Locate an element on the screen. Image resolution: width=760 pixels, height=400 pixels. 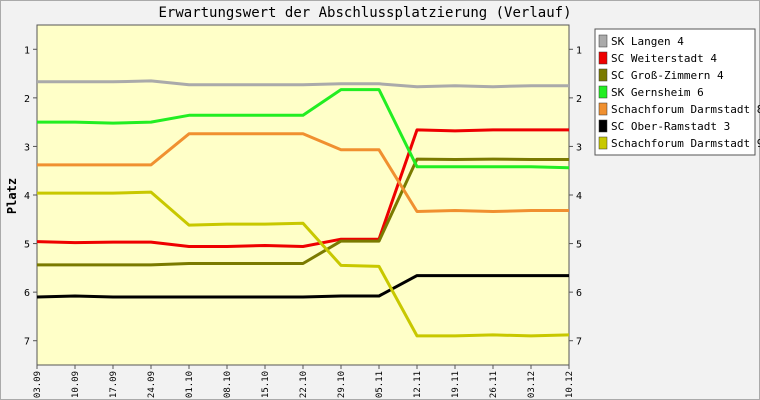
y-axis-left: 1 2 3 4 5 6 7 is located at coordinates (30, 196).